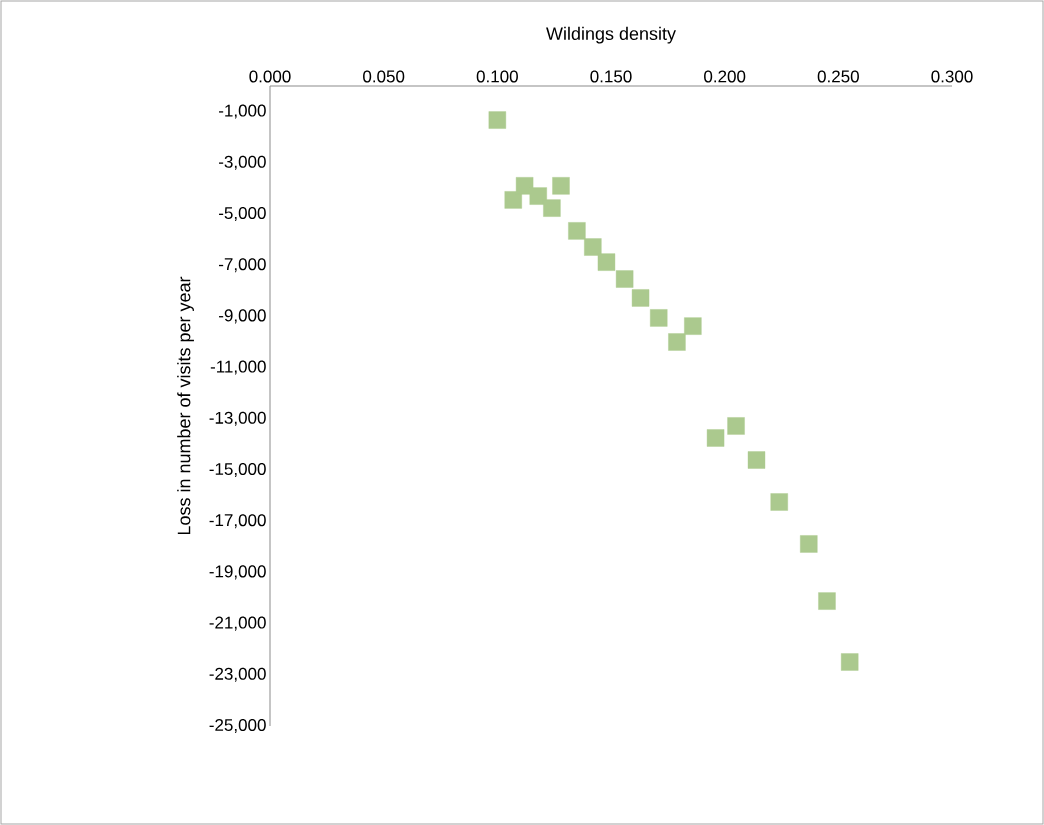  What do you see at coordinates (185, 405) in the screenshot?
I see `y-axis-title: Loss in number of visits per year` at bounding box center [185, 405].